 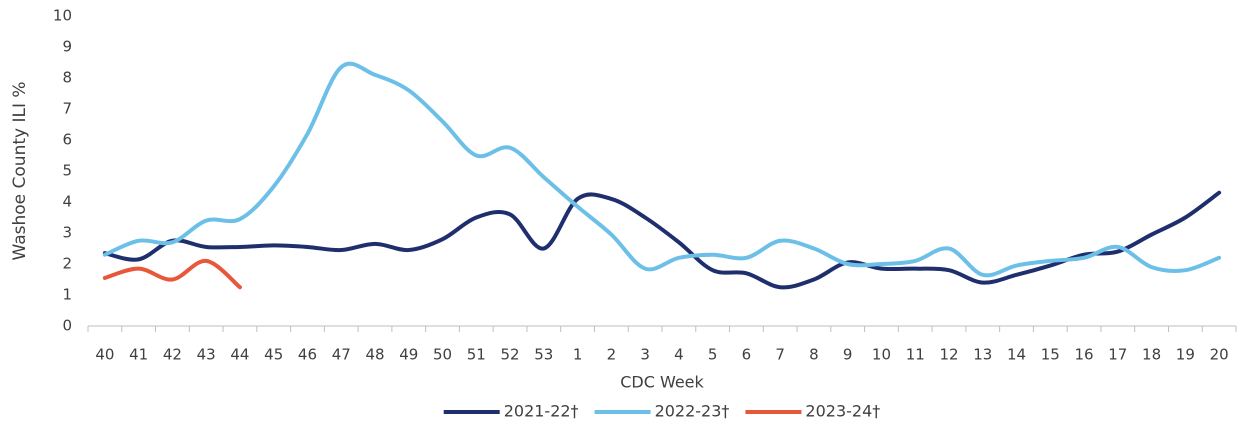 I want to click on x-tick-label: 9, so click(x=848, y=355).